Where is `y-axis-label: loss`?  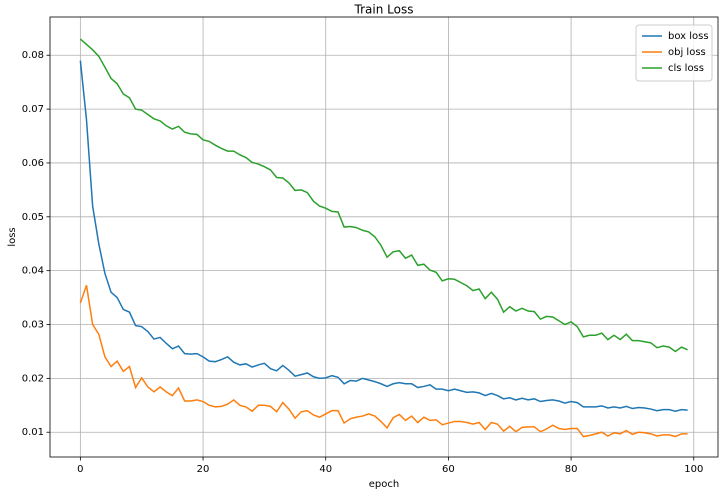 y-axis-label: loss is located at coordinates (12, 236).